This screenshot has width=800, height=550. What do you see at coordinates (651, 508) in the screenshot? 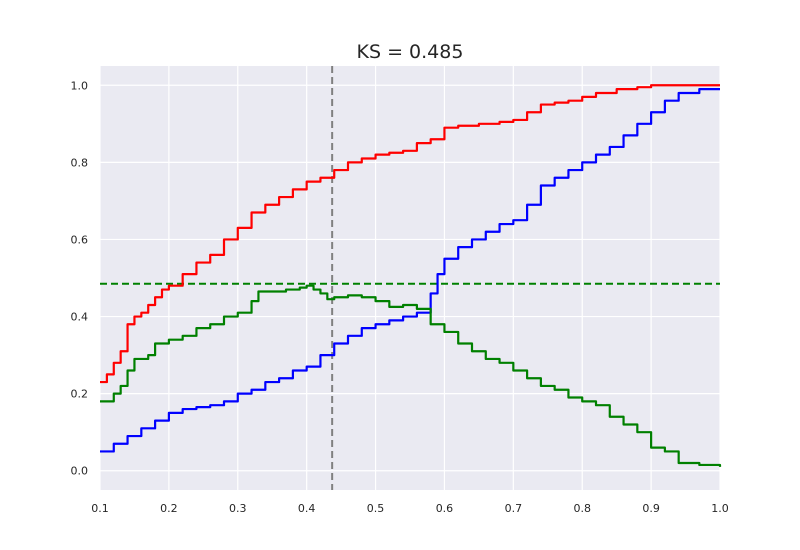
I see `x-tick-label: 0.9` at bounding box center [651, 508].